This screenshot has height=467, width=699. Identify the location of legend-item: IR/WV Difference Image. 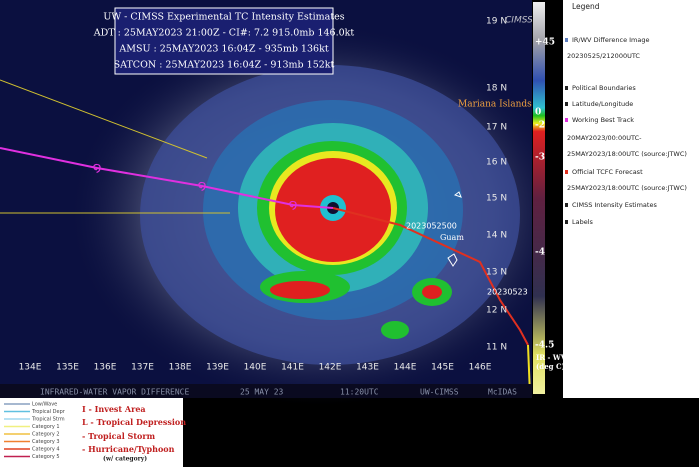
(611, 40).